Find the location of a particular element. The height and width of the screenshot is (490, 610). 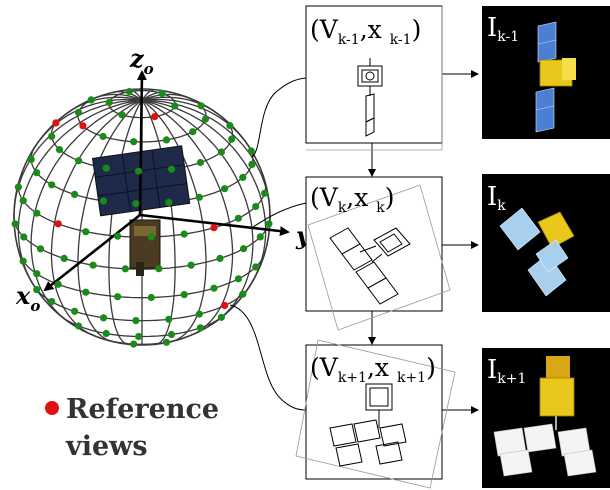

sphere-to-view-k-curve is located at coordinates (279, 215).